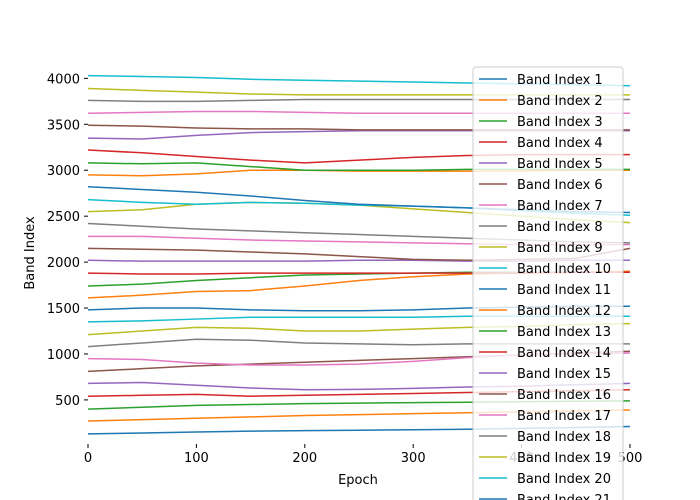  What do you see at coordinates (564, 437) in the screenshot?
I see `legend-label: Band Index 18` at bounding box center [564, 437].